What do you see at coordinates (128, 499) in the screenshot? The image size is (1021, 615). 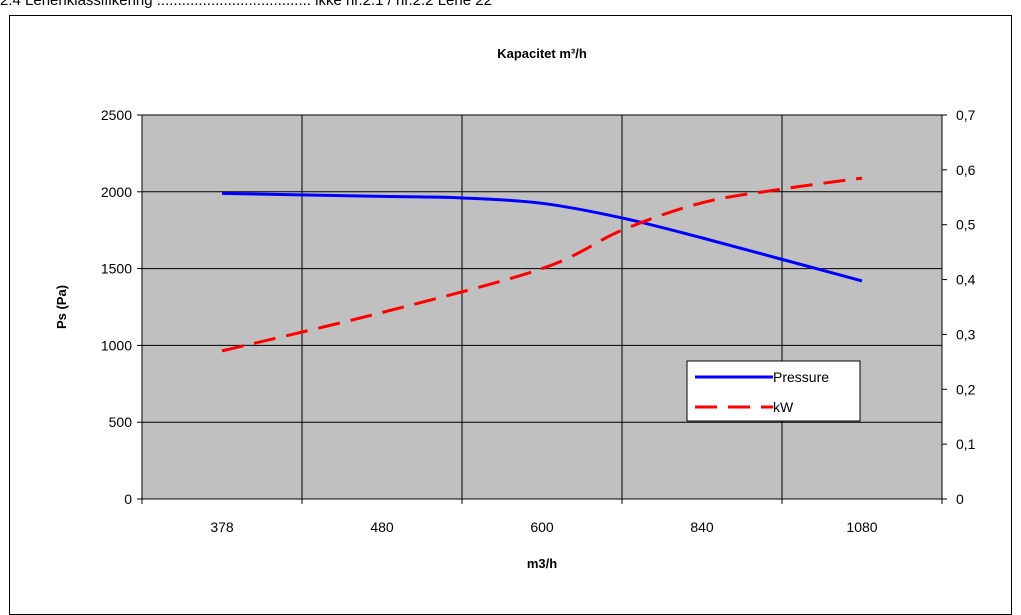 I see `y-tick-label: 0` at bounding box center [128, 499].